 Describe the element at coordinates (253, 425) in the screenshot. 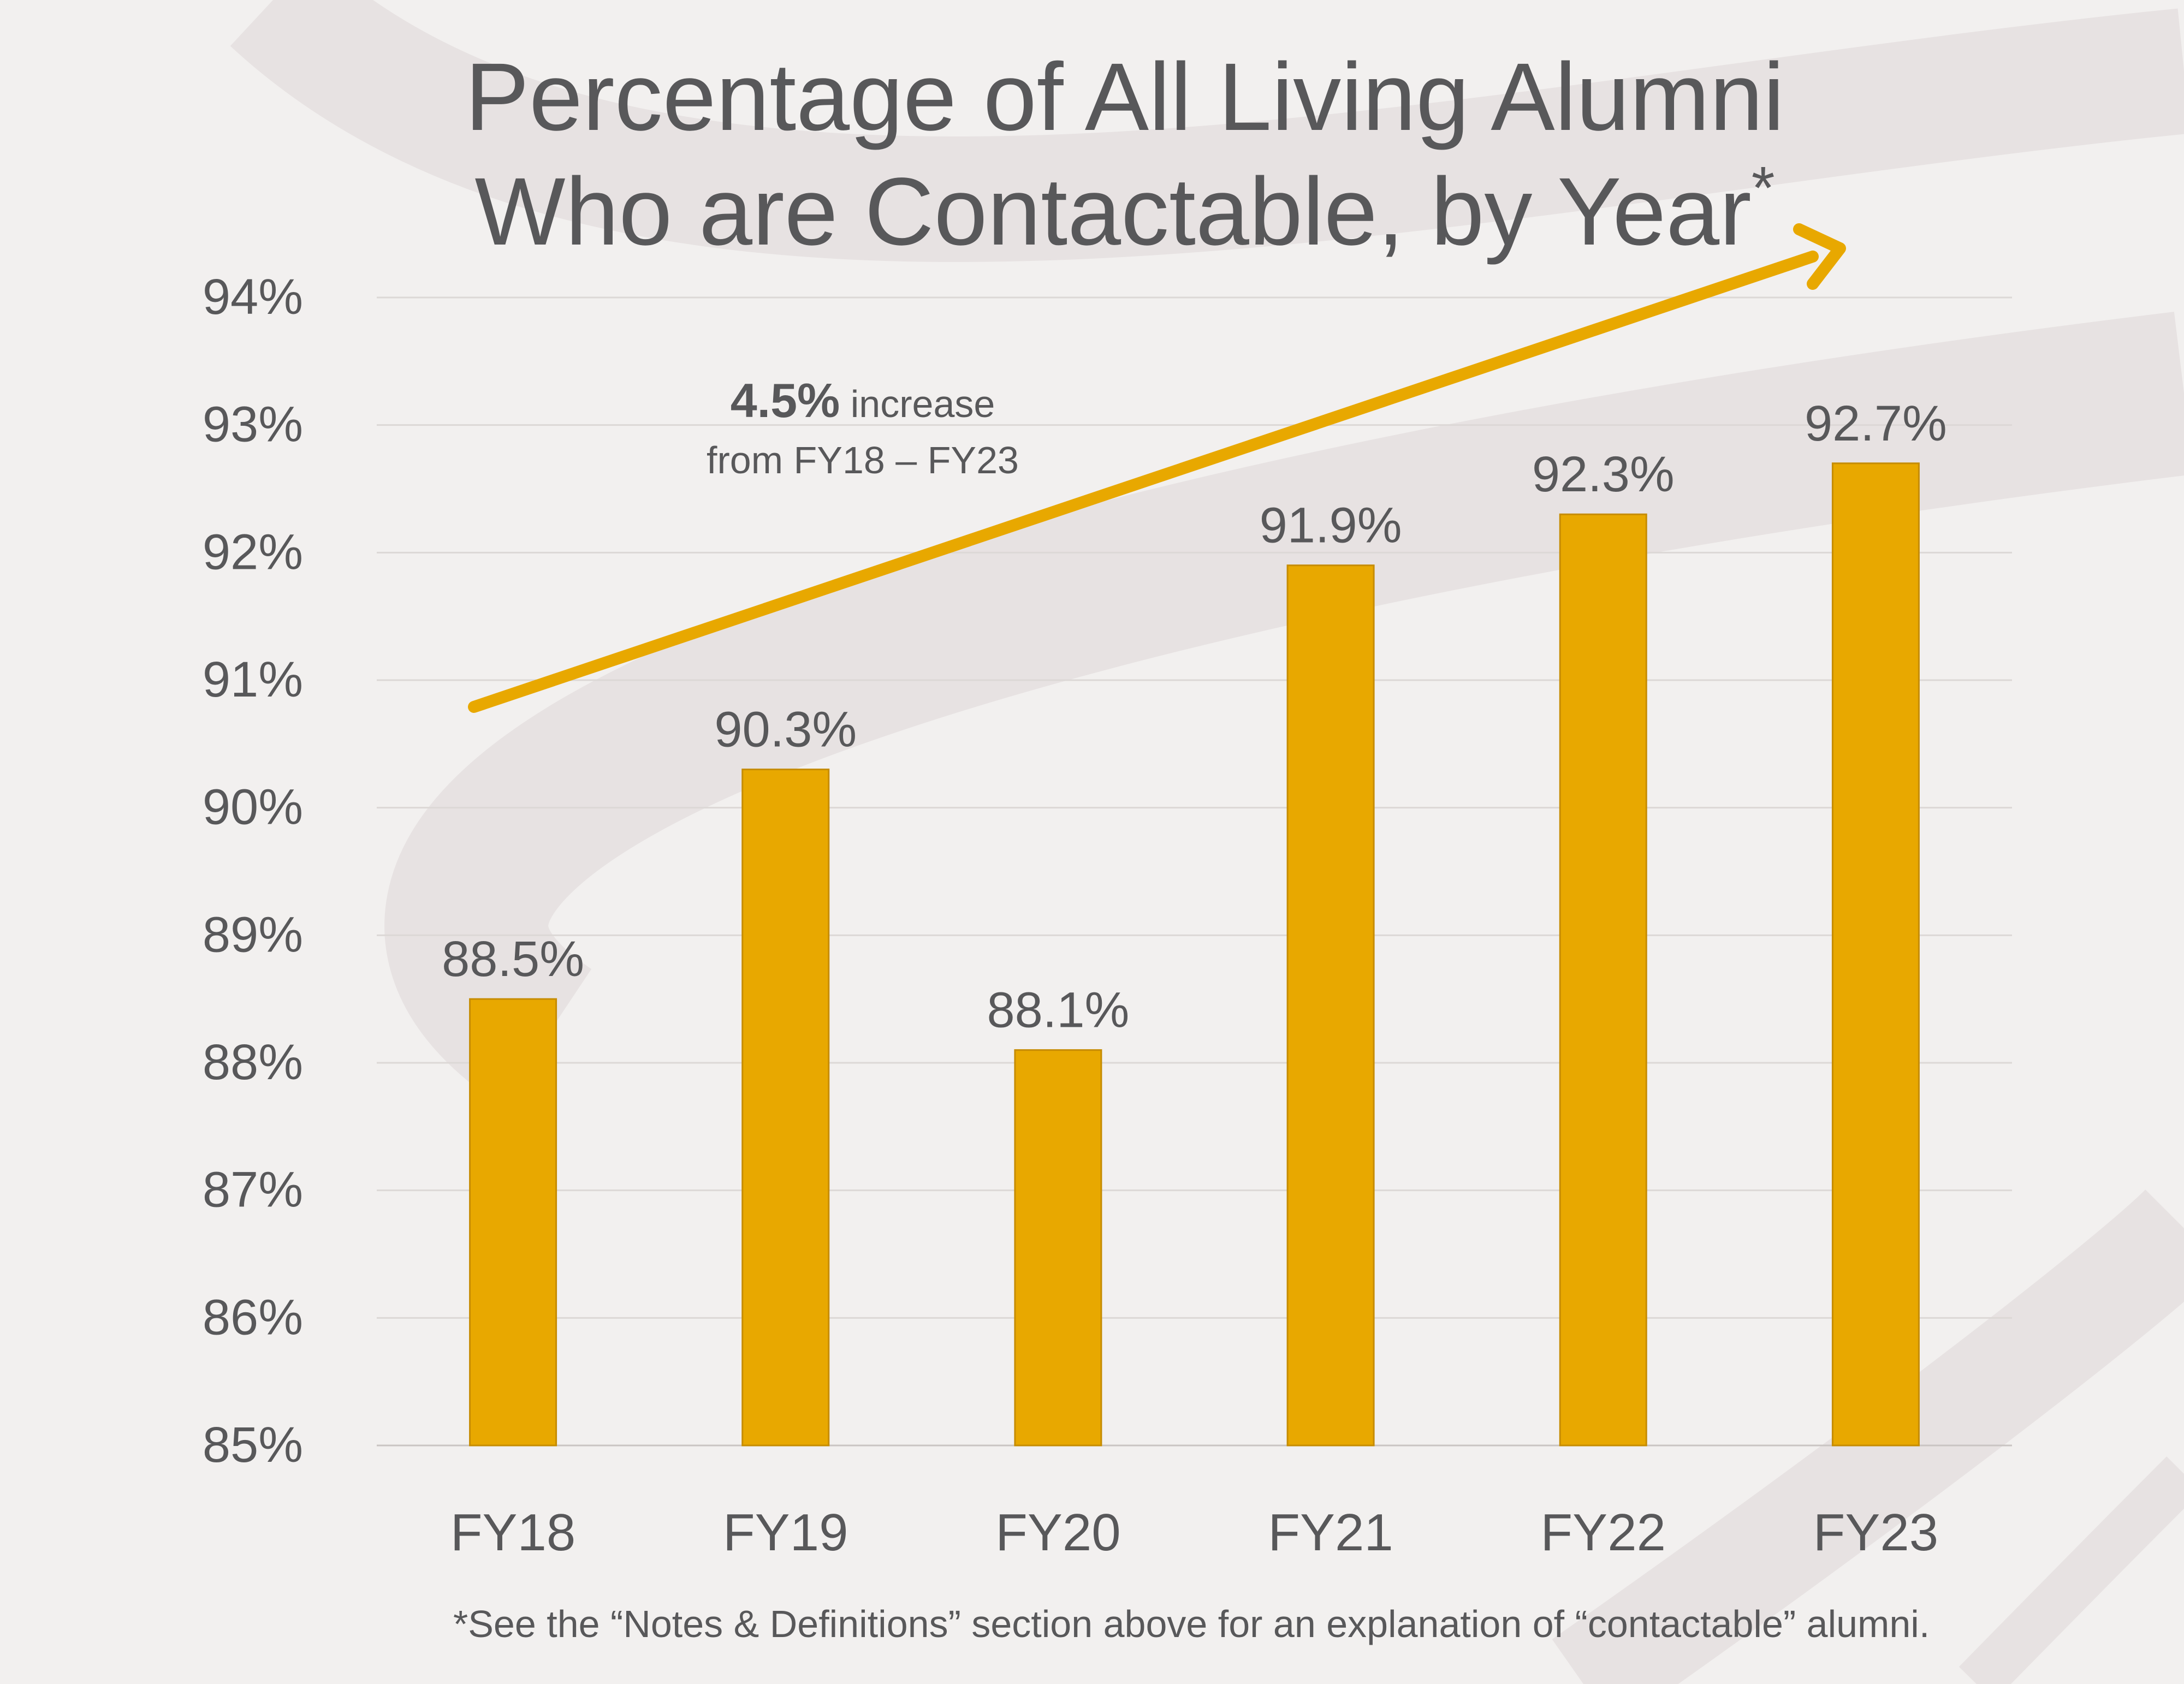

I see `y-tick-label: 93%` at that location.